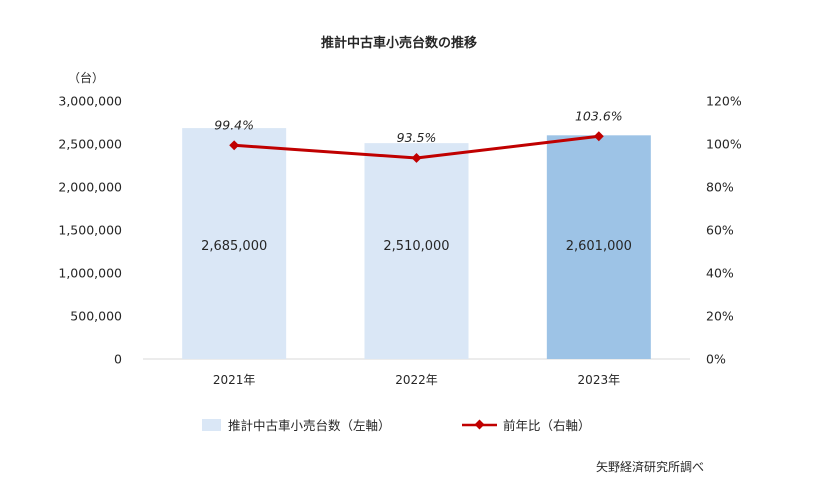 The width and height of the screenshot is (817, 493). Describe the element at coordinates (599, 380) in the screenshot. I see `x-axis-tick-label: 2023年` at that location.